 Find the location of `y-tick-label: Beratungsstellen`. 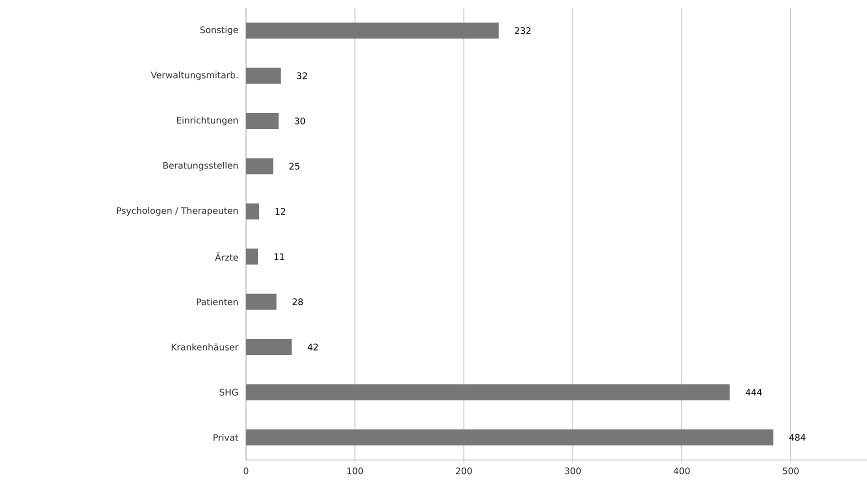

y-tick-label: Beratungsstellen is located at coordinates (200, 166).